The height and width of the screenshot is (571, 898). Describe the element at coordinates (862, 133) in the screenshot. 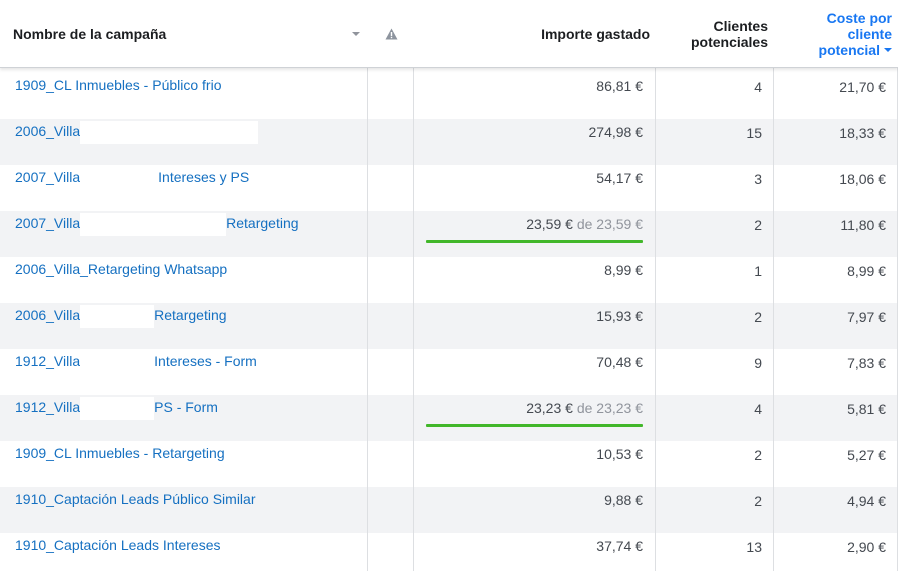

I see `cost-per-lead-cell: 18,33 €` at that location.